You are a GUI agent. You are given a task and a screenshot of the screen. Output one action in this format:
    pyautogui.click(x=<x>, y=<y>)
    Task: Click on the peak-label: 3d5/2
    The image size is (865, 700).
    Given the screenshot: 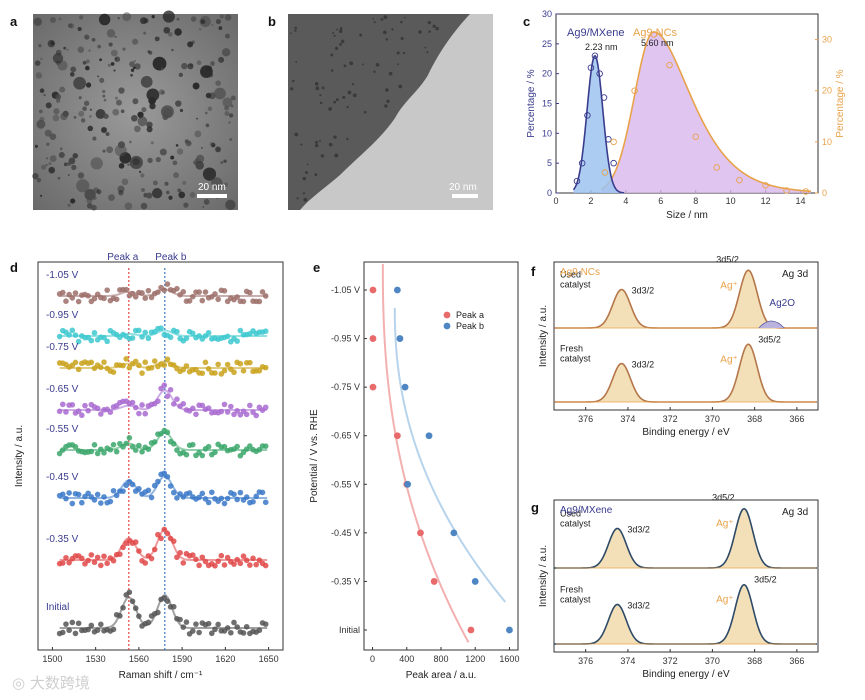 What is the action you would take?
    pyautogui.click(x=727, y=259)
    